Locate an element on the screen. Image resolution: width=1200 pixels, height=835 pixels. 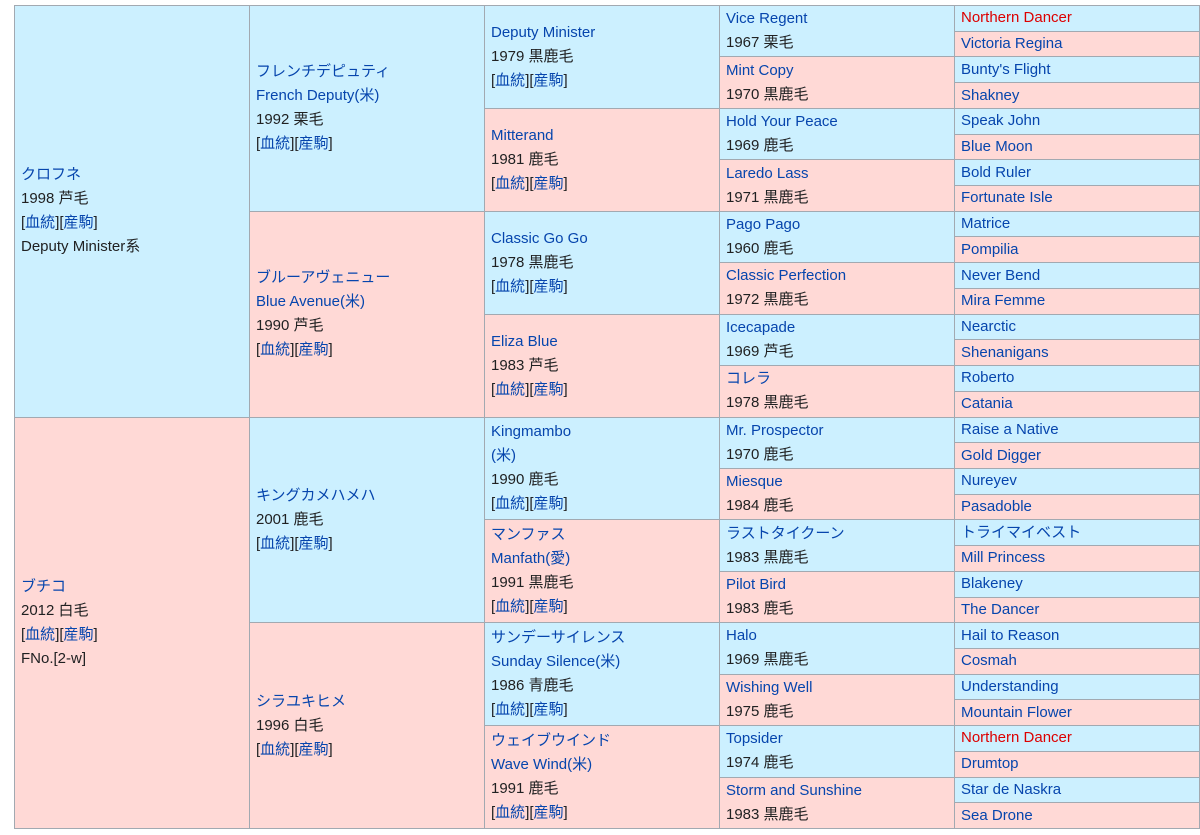
ancestor-name-link: Catania is located at coordinates (987, 404).